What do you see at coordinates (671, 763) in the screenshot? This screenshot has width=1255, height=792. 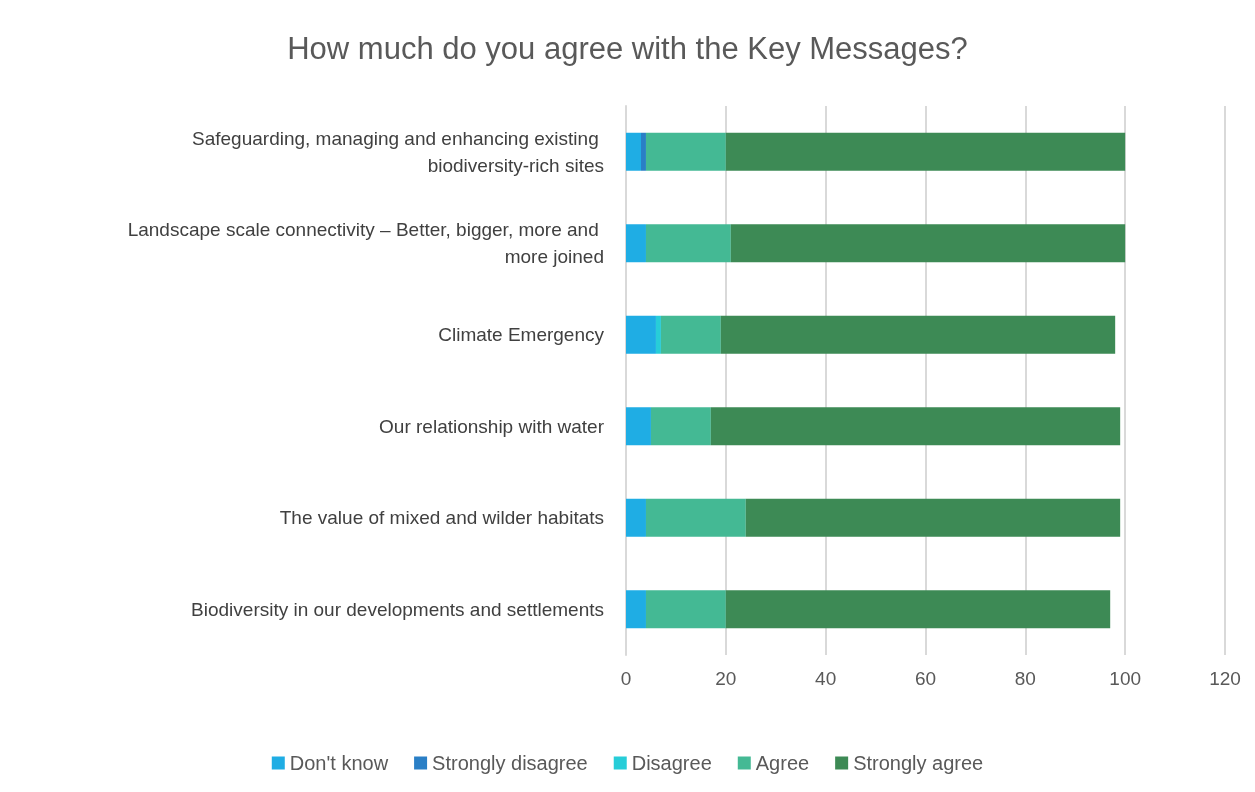 I see `legend-label: Disagree` at bounding box center [671, 763].